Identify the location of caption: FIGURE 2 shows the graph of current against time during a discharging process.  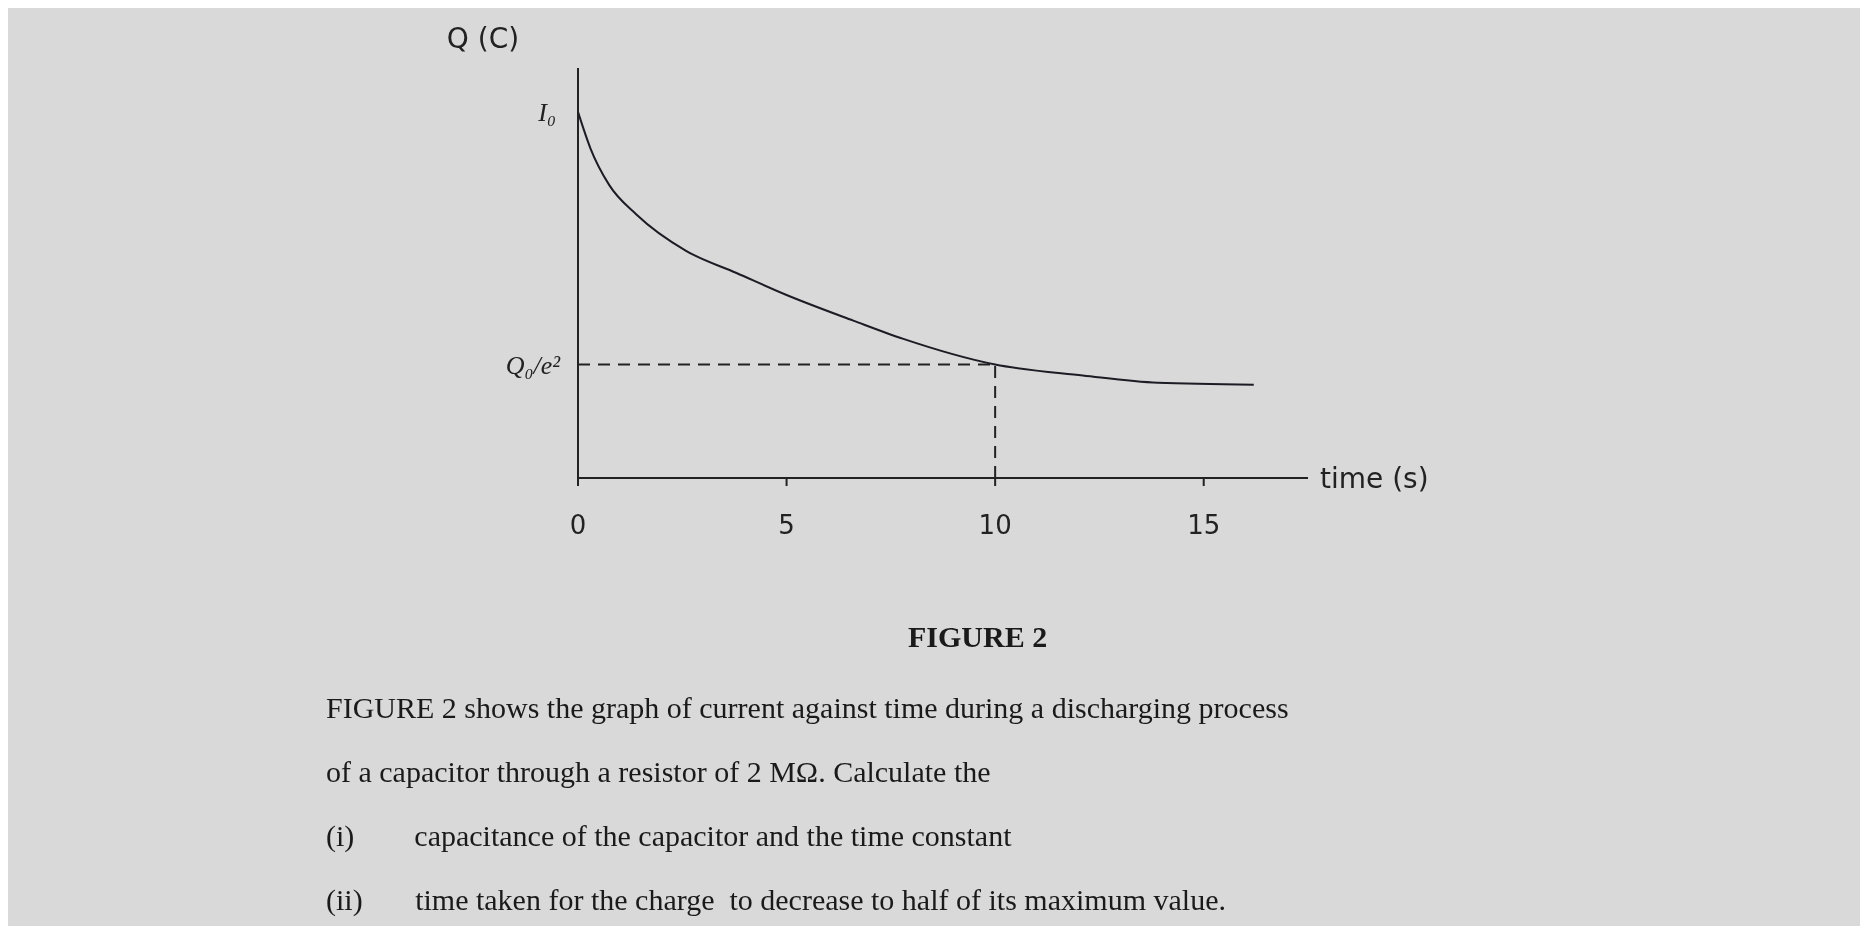
(807, 708).